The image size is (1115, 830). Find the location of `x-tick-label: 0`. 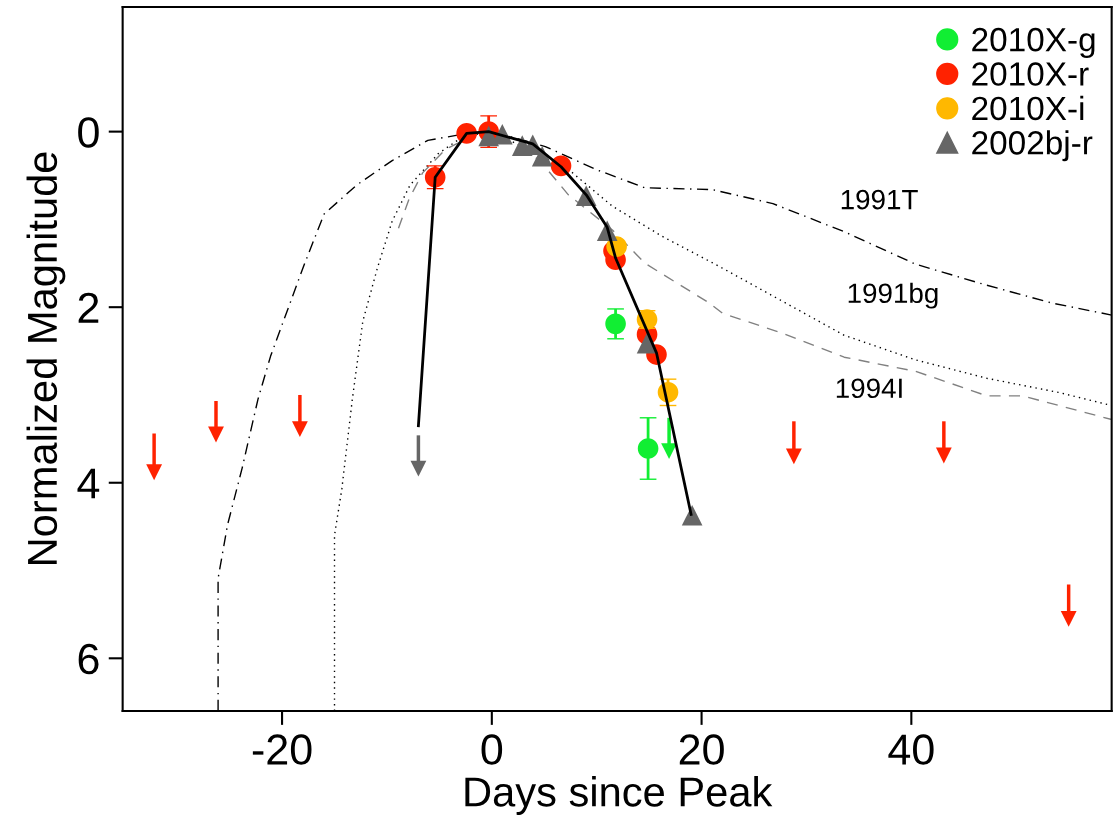

x-tick-label: 0 is located at coordinates (492, 749).